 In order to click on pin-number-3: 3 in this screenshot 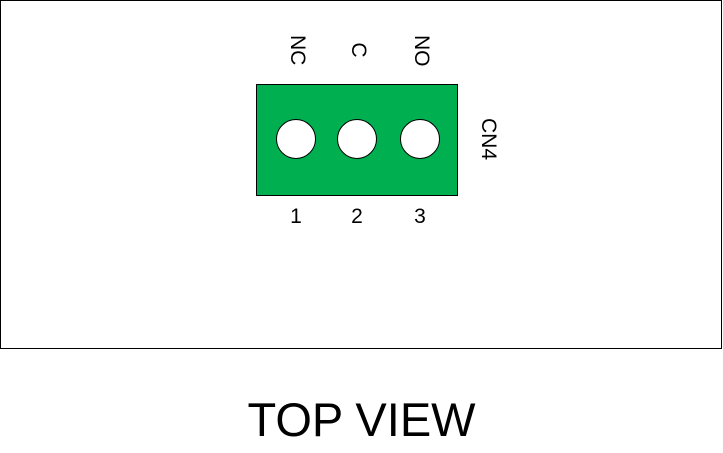, I will do `click(420, 216)`.